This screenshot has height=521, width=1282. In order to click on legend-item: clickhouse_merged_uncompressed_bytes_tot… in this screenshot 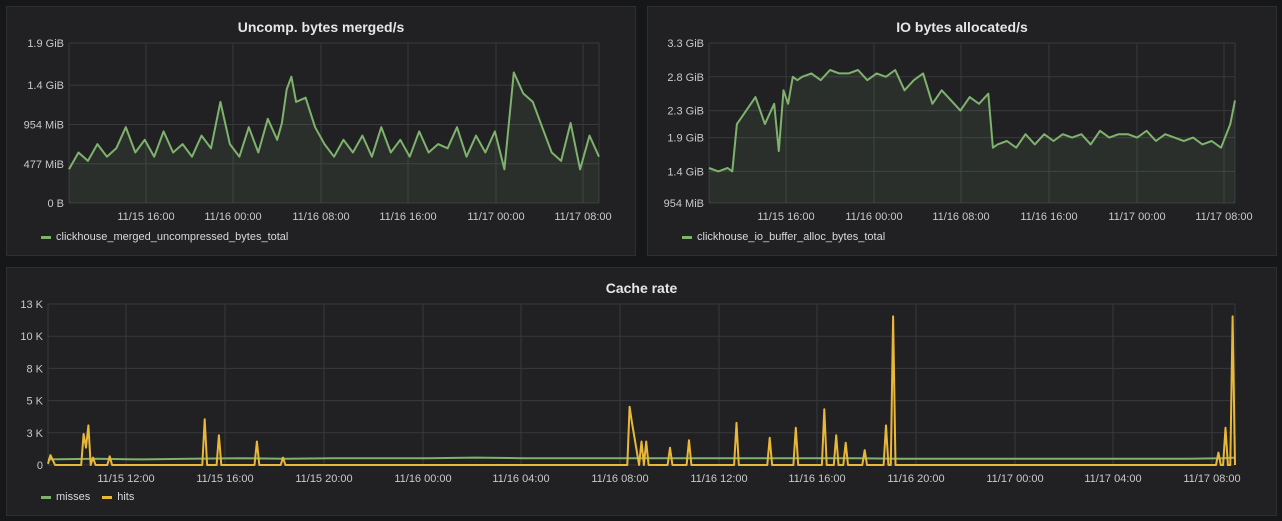, I will do `click(164, 237)`.